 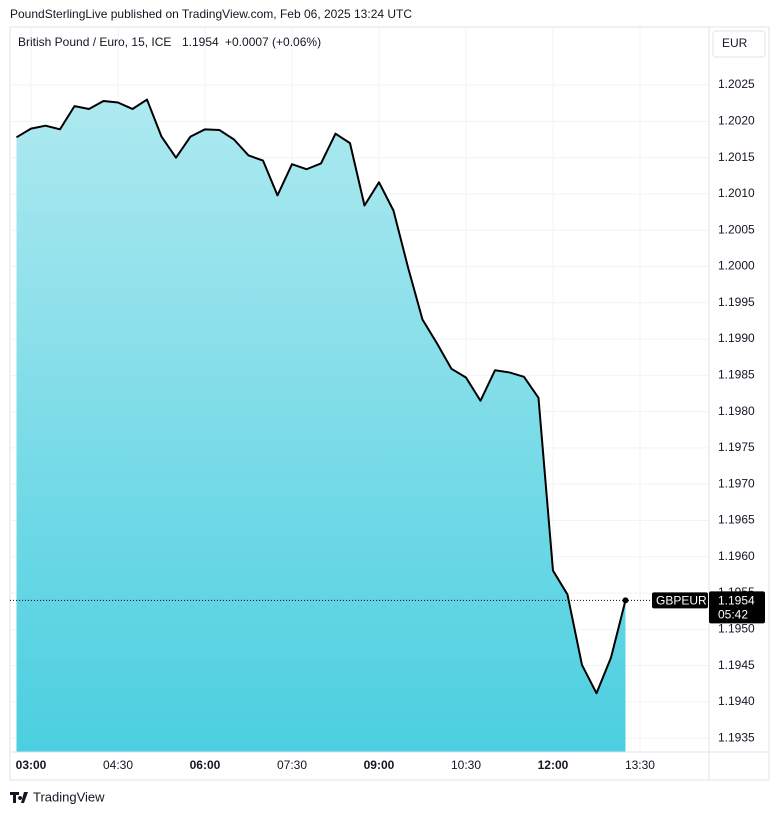 I want to click on y-tick-label: 1.2025, so click(x=736, y=84).